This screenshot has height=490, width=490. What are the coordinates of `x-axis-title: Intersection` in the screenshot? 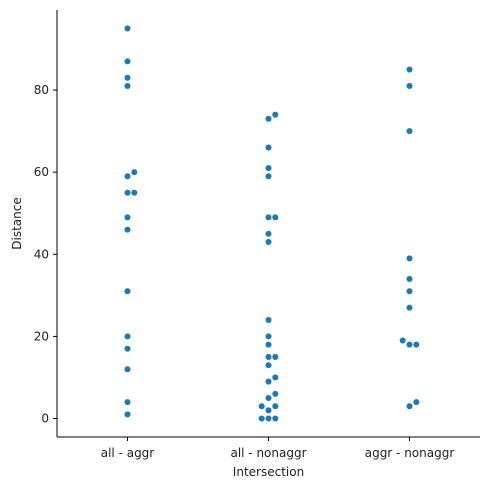 It's located at (268, 472).